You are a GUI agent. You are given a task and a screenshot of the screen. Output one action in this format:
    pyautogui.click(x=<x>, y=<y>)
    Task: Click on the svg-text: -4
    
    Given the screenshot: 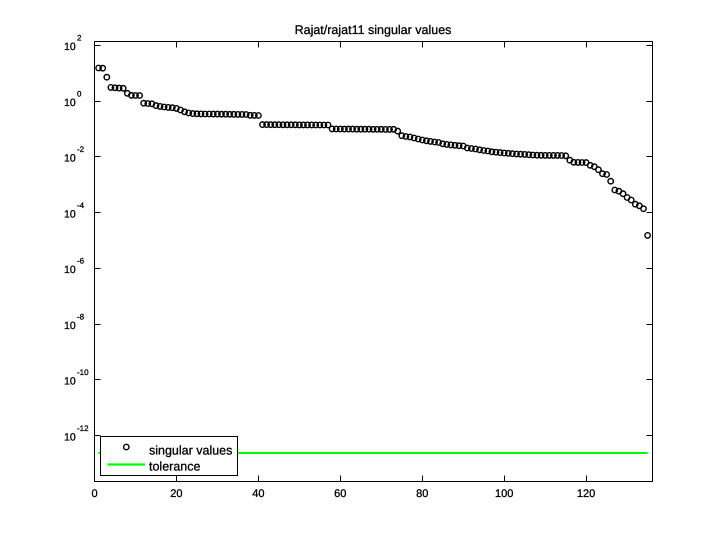 What is the action you would take?
    pyautogui.click(x=81, y=205)
    